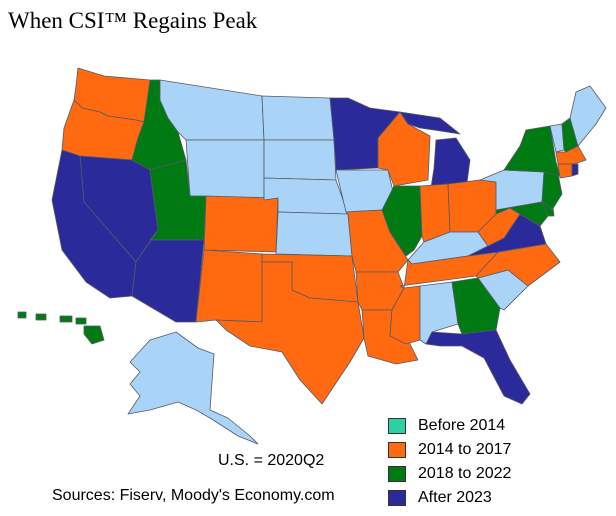 The width and height of the screenshot is (616, 516). I want to click on state-ak, so click(193, 388).